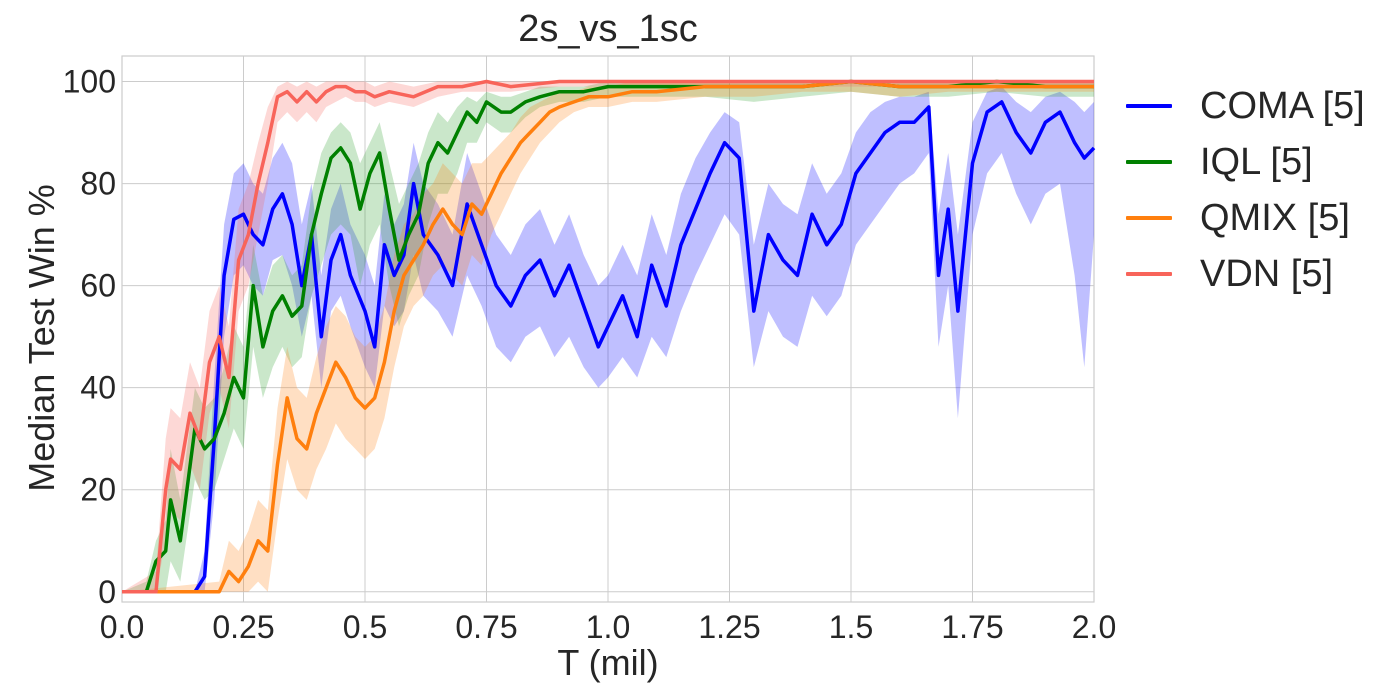  What do you see at coordinates (107, 592) in the screenshot?
I see `y-tick-label: 0` at bounding box center [107, 592].